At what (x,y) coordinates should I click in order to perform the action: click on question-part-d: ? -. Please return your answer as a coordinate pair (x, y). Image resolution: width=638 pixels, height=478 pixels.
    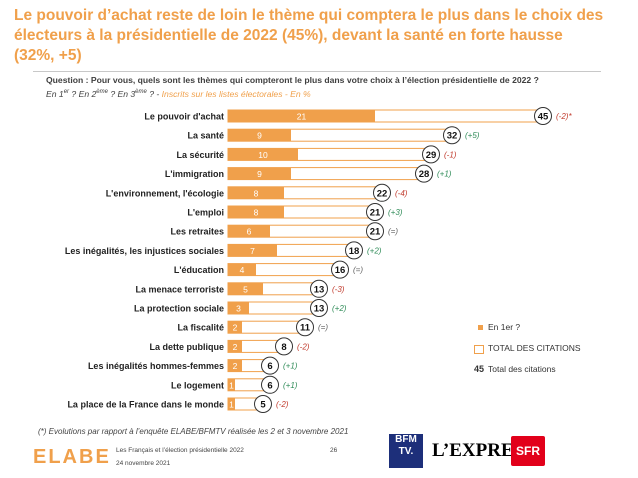
    Looking at the image, I should click on (154, 93).